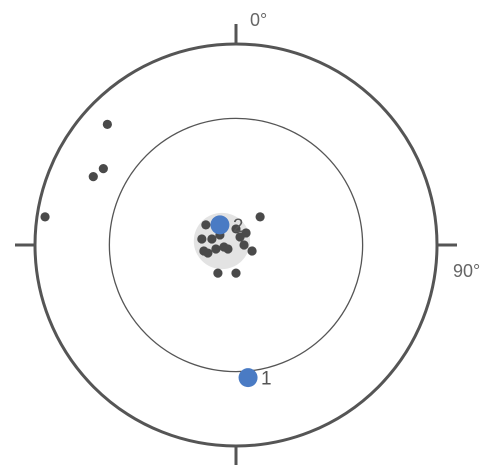  Describe the element at coordinates (266, 379) in the screenshot. I see `mean-pole-label-1: 1` at that location.